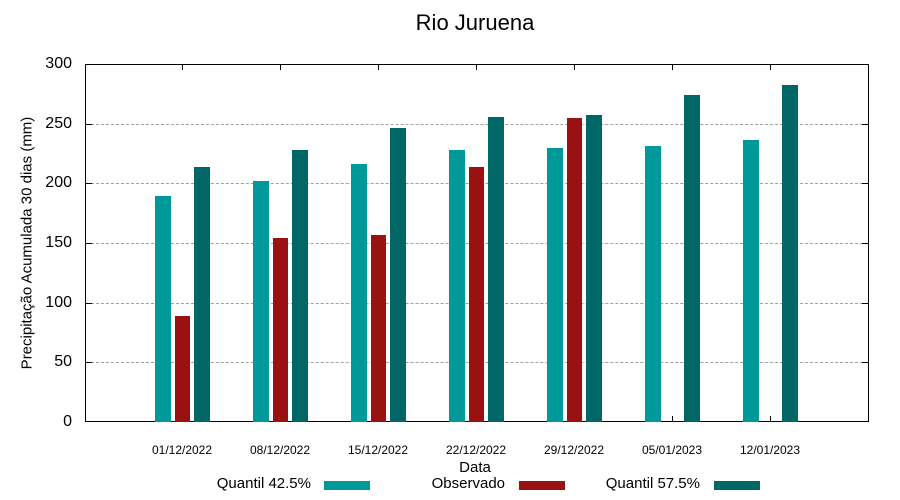  I want to click on y-tick-label: 250, so click(58, 123).